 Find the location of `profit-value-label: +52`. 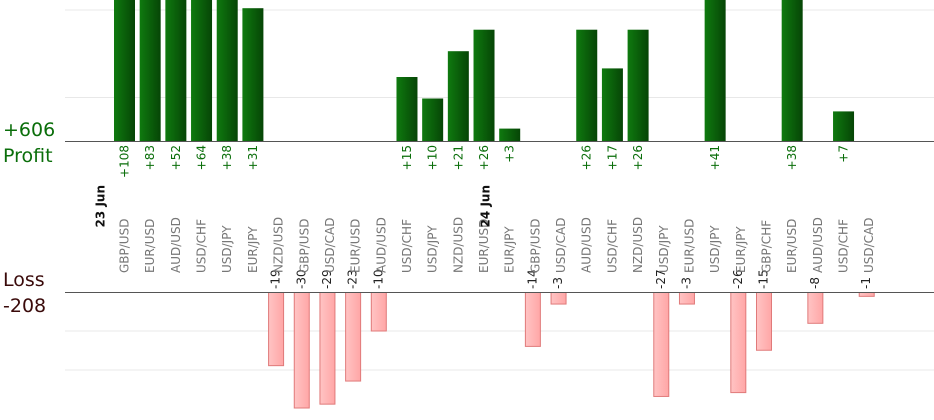

profit-value-label: +52 is located at coordinates (176, 157).